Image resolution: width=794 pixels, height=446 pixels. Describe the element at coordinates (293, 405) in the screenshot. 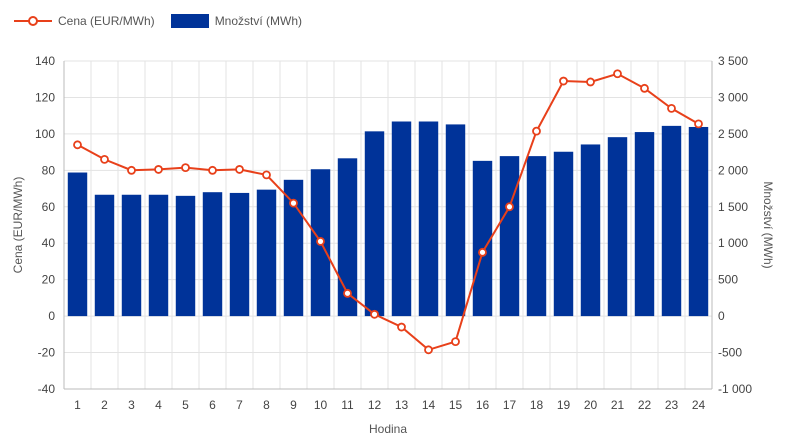

I see `x-tick-label: 9` at that location.